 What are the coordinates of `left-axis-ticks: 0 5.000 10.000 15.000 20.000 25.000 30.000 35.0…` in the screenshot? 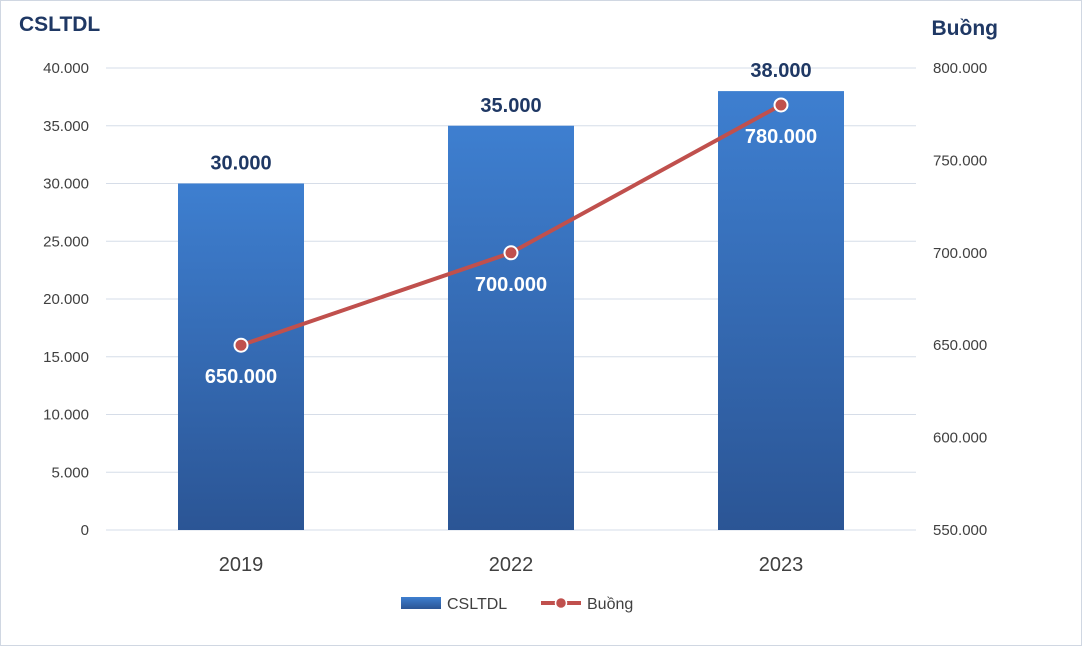 It's located at (66, 299).